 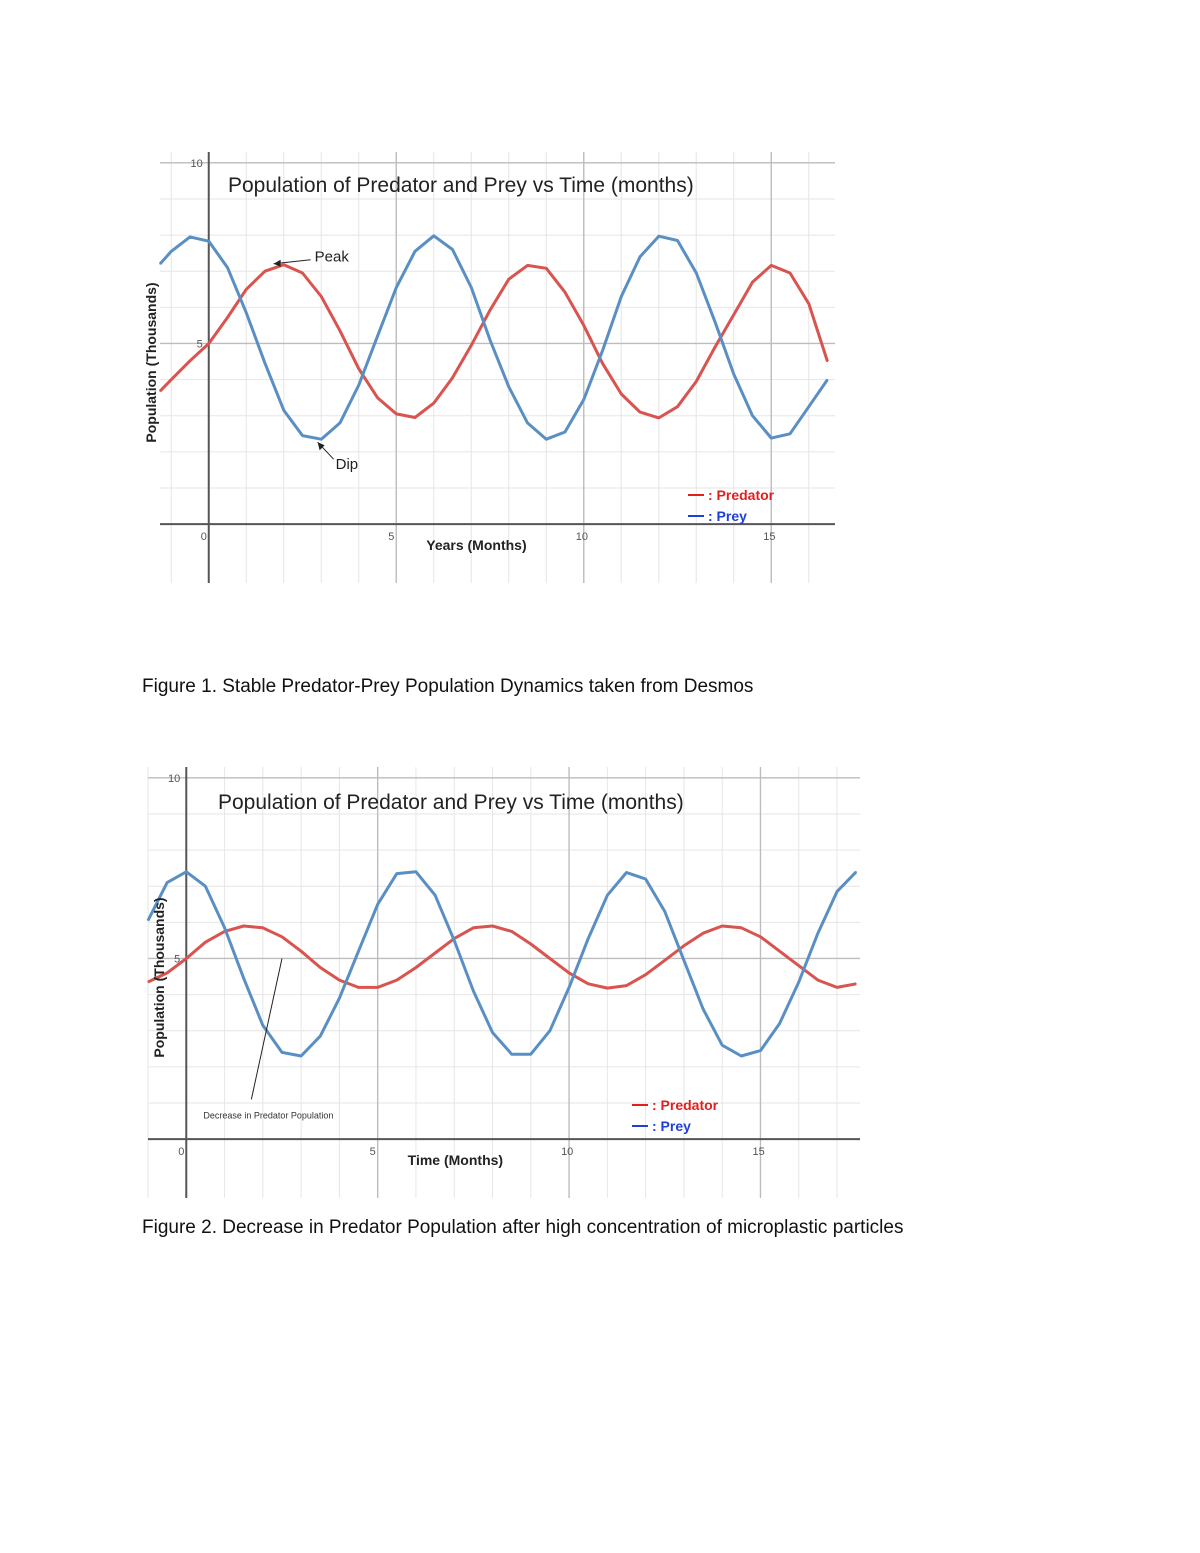 What do you see at coordinates (455, 1160) in the screenshot?
I see `x-axis-label: Time (Months)` at bounding box center [455, 1160].